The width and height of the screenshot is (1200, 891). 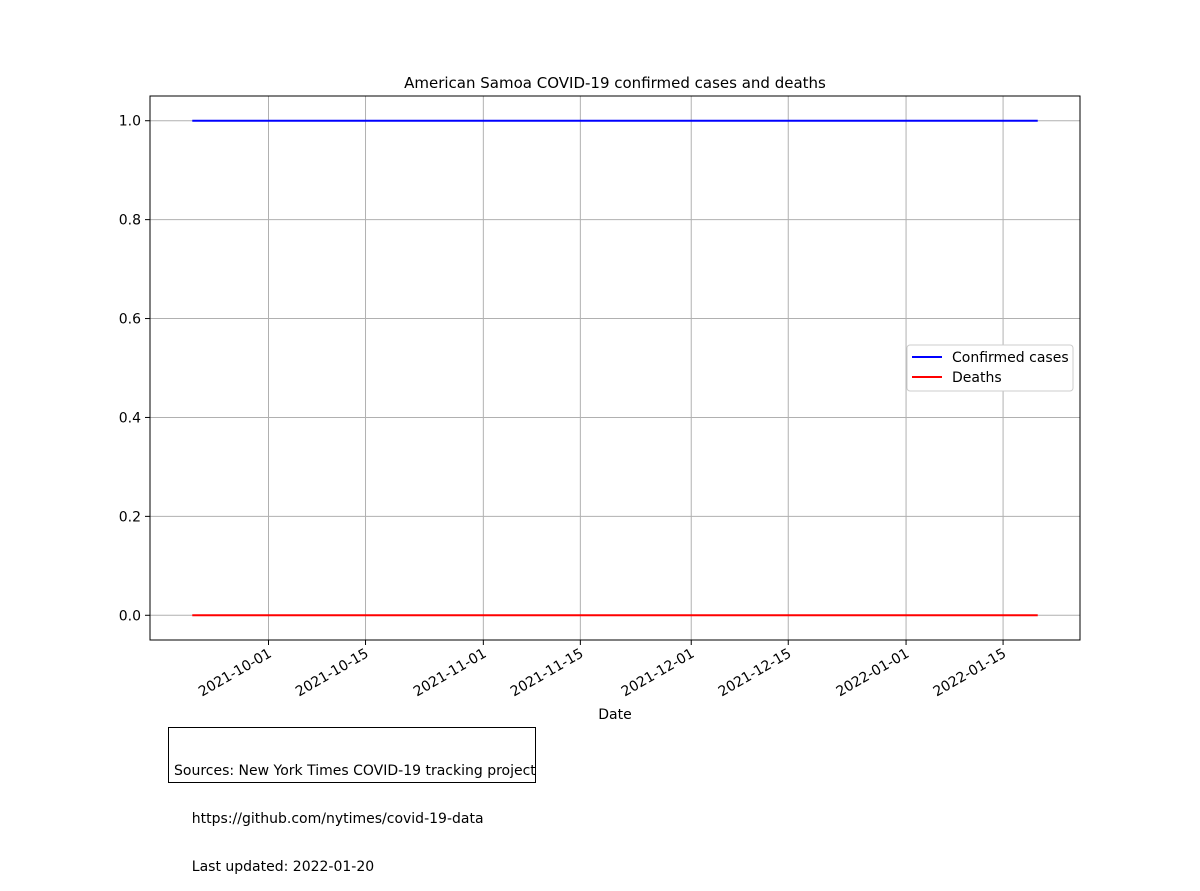 I want to click on x-tick-label: 2021-12-01, so click(x=658, y=673).